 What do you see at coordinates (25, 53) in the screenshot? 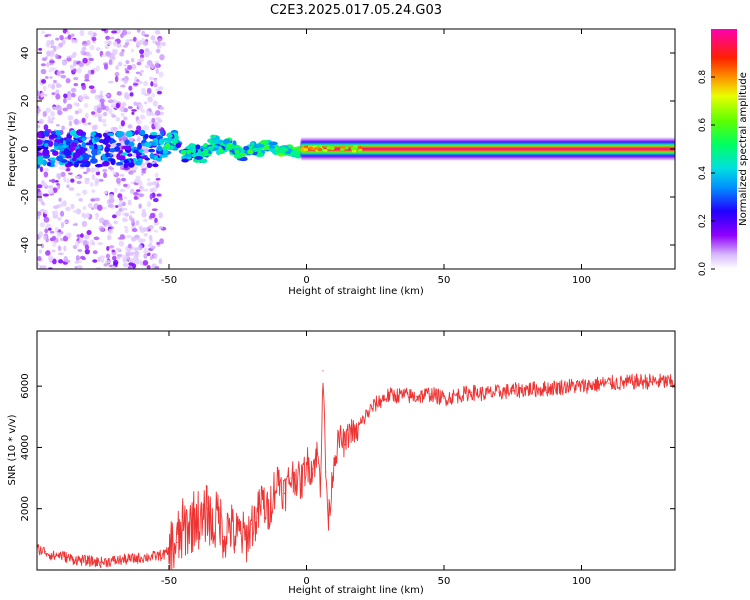
I see `spectrogram-y-tick-label: 40` at bounding box center [25, 53].